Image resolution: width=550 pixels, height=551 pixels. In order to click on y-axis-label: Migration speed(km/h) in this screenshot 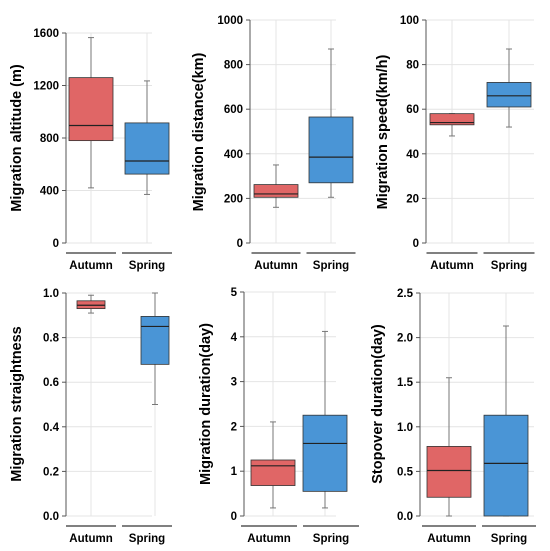, I will do `click(383, 131)`.